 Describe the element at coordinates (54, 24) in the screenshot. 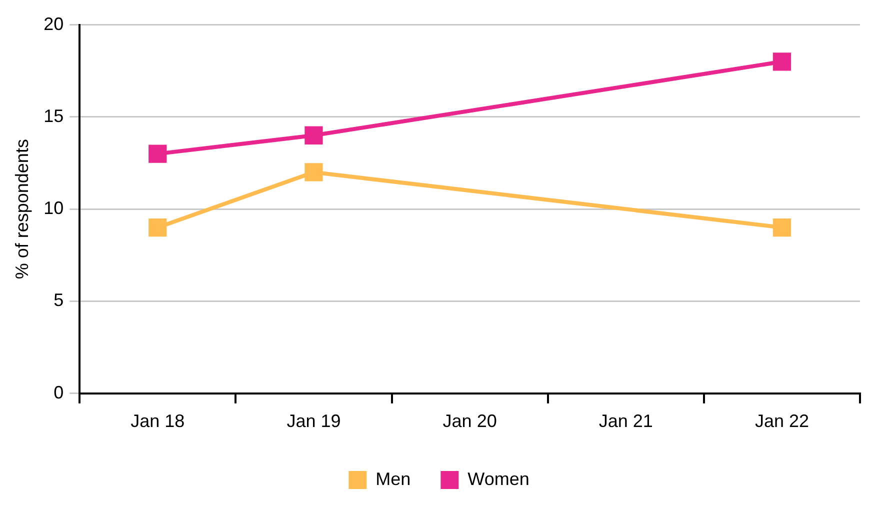

I see `y-tick-label: 20` at that location.